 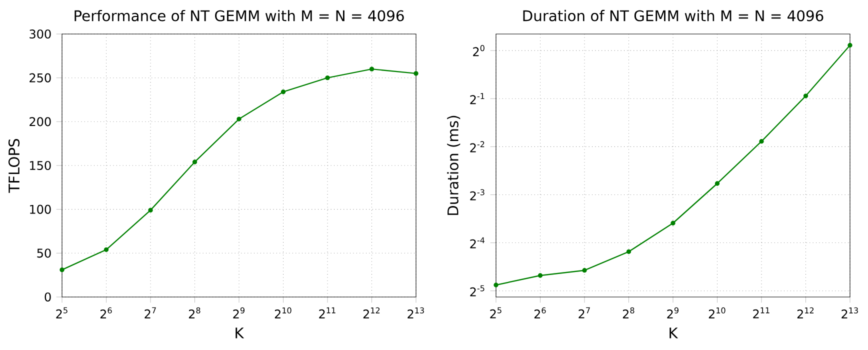 What do you see at coordinates (40, 77) in the screenshot?
I see `y-tick-label: 250` at bounding box center [40, 77].